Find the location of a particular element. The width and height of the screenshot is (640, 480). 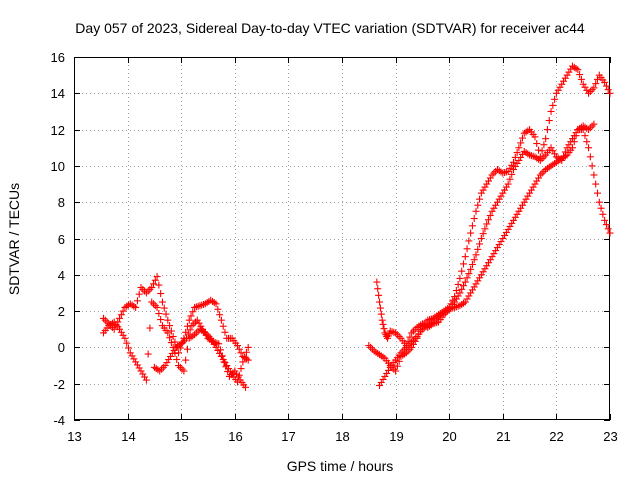

x-tick-label: 18 is located at coordinates (342, 436).